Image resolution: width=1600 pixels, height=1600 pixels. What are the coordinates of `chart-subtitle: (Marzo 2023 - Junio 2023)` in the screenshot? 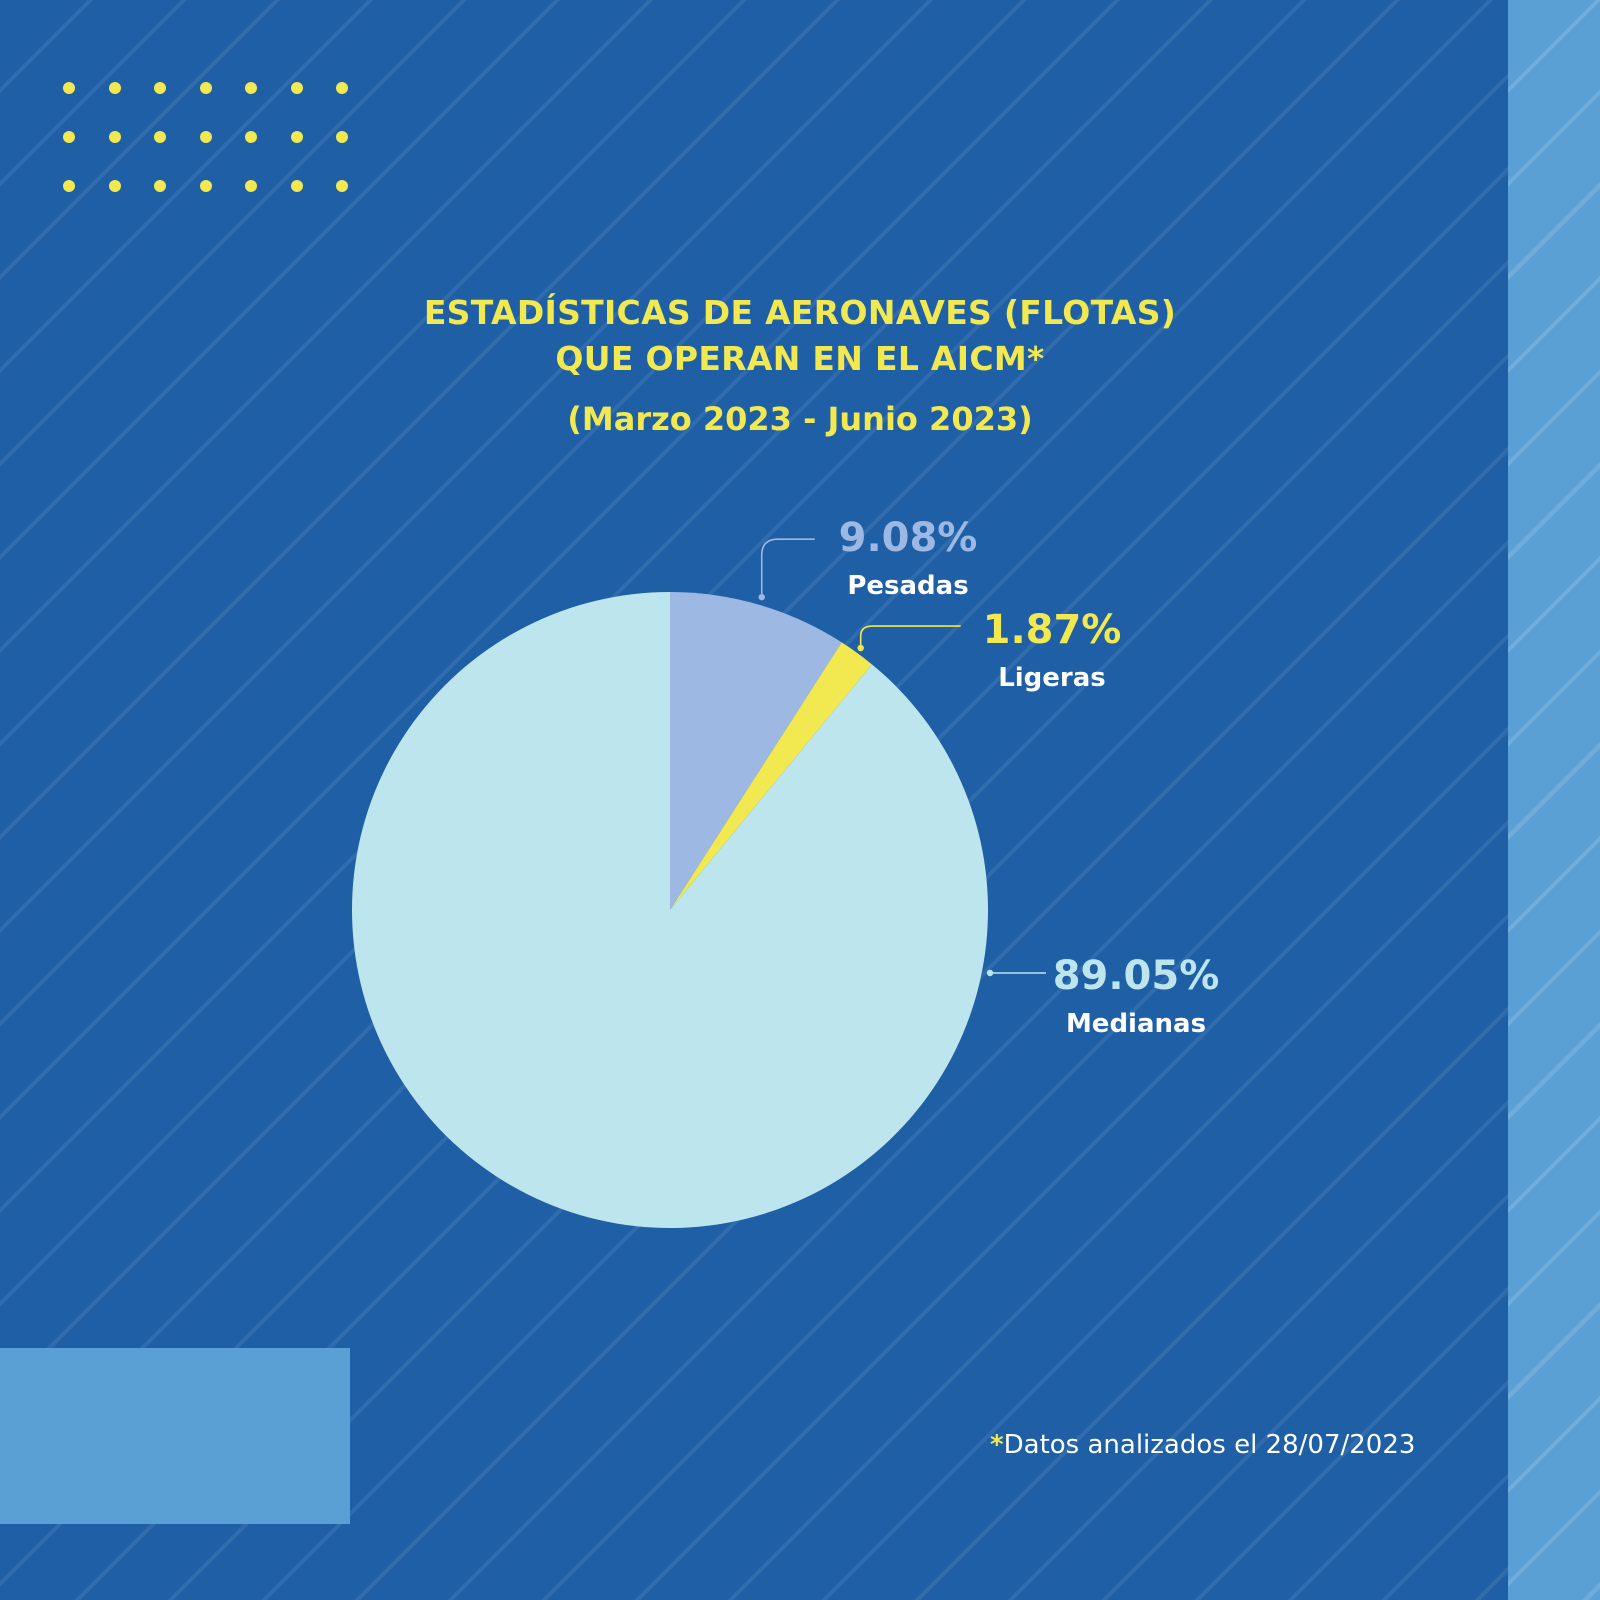 It's located at (800, 419).